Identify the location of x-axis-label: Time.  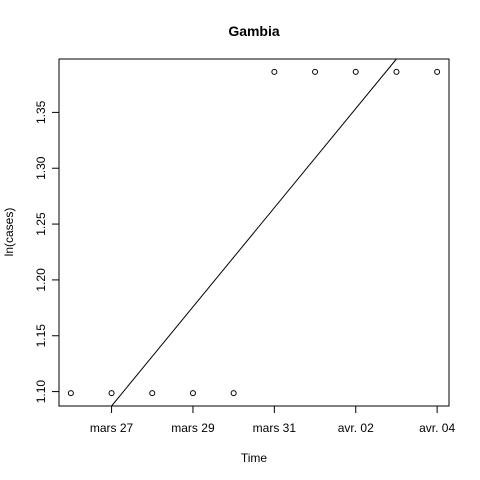
(254, 458).